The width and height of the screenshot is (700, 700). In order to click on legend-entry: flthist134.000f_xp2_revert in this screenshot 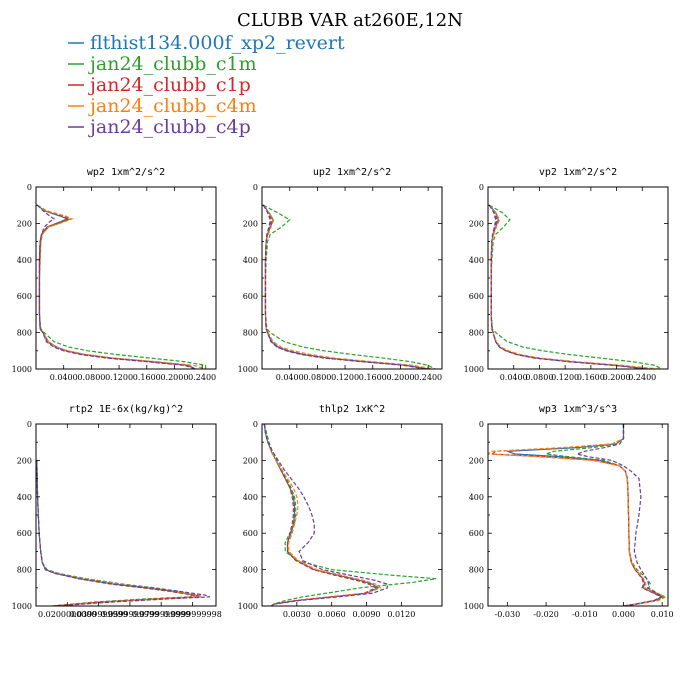, I will do `click(206, 43)`.